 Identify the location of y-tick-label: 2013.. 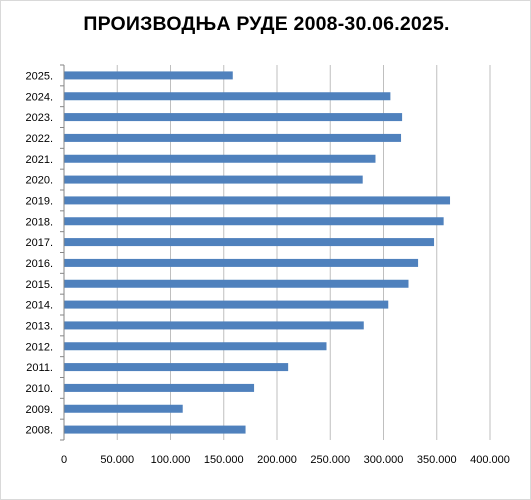
(39, 326).